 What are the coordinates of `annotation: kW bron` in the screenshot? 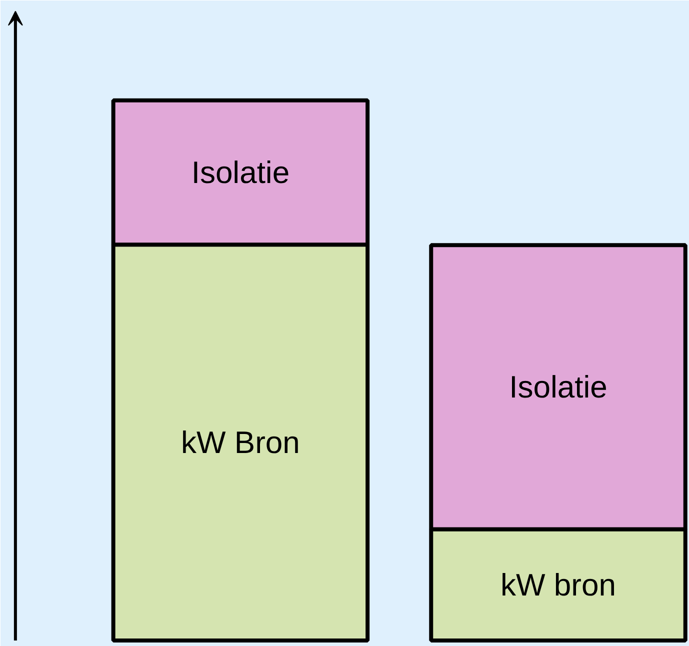 It's located at (558, 584).